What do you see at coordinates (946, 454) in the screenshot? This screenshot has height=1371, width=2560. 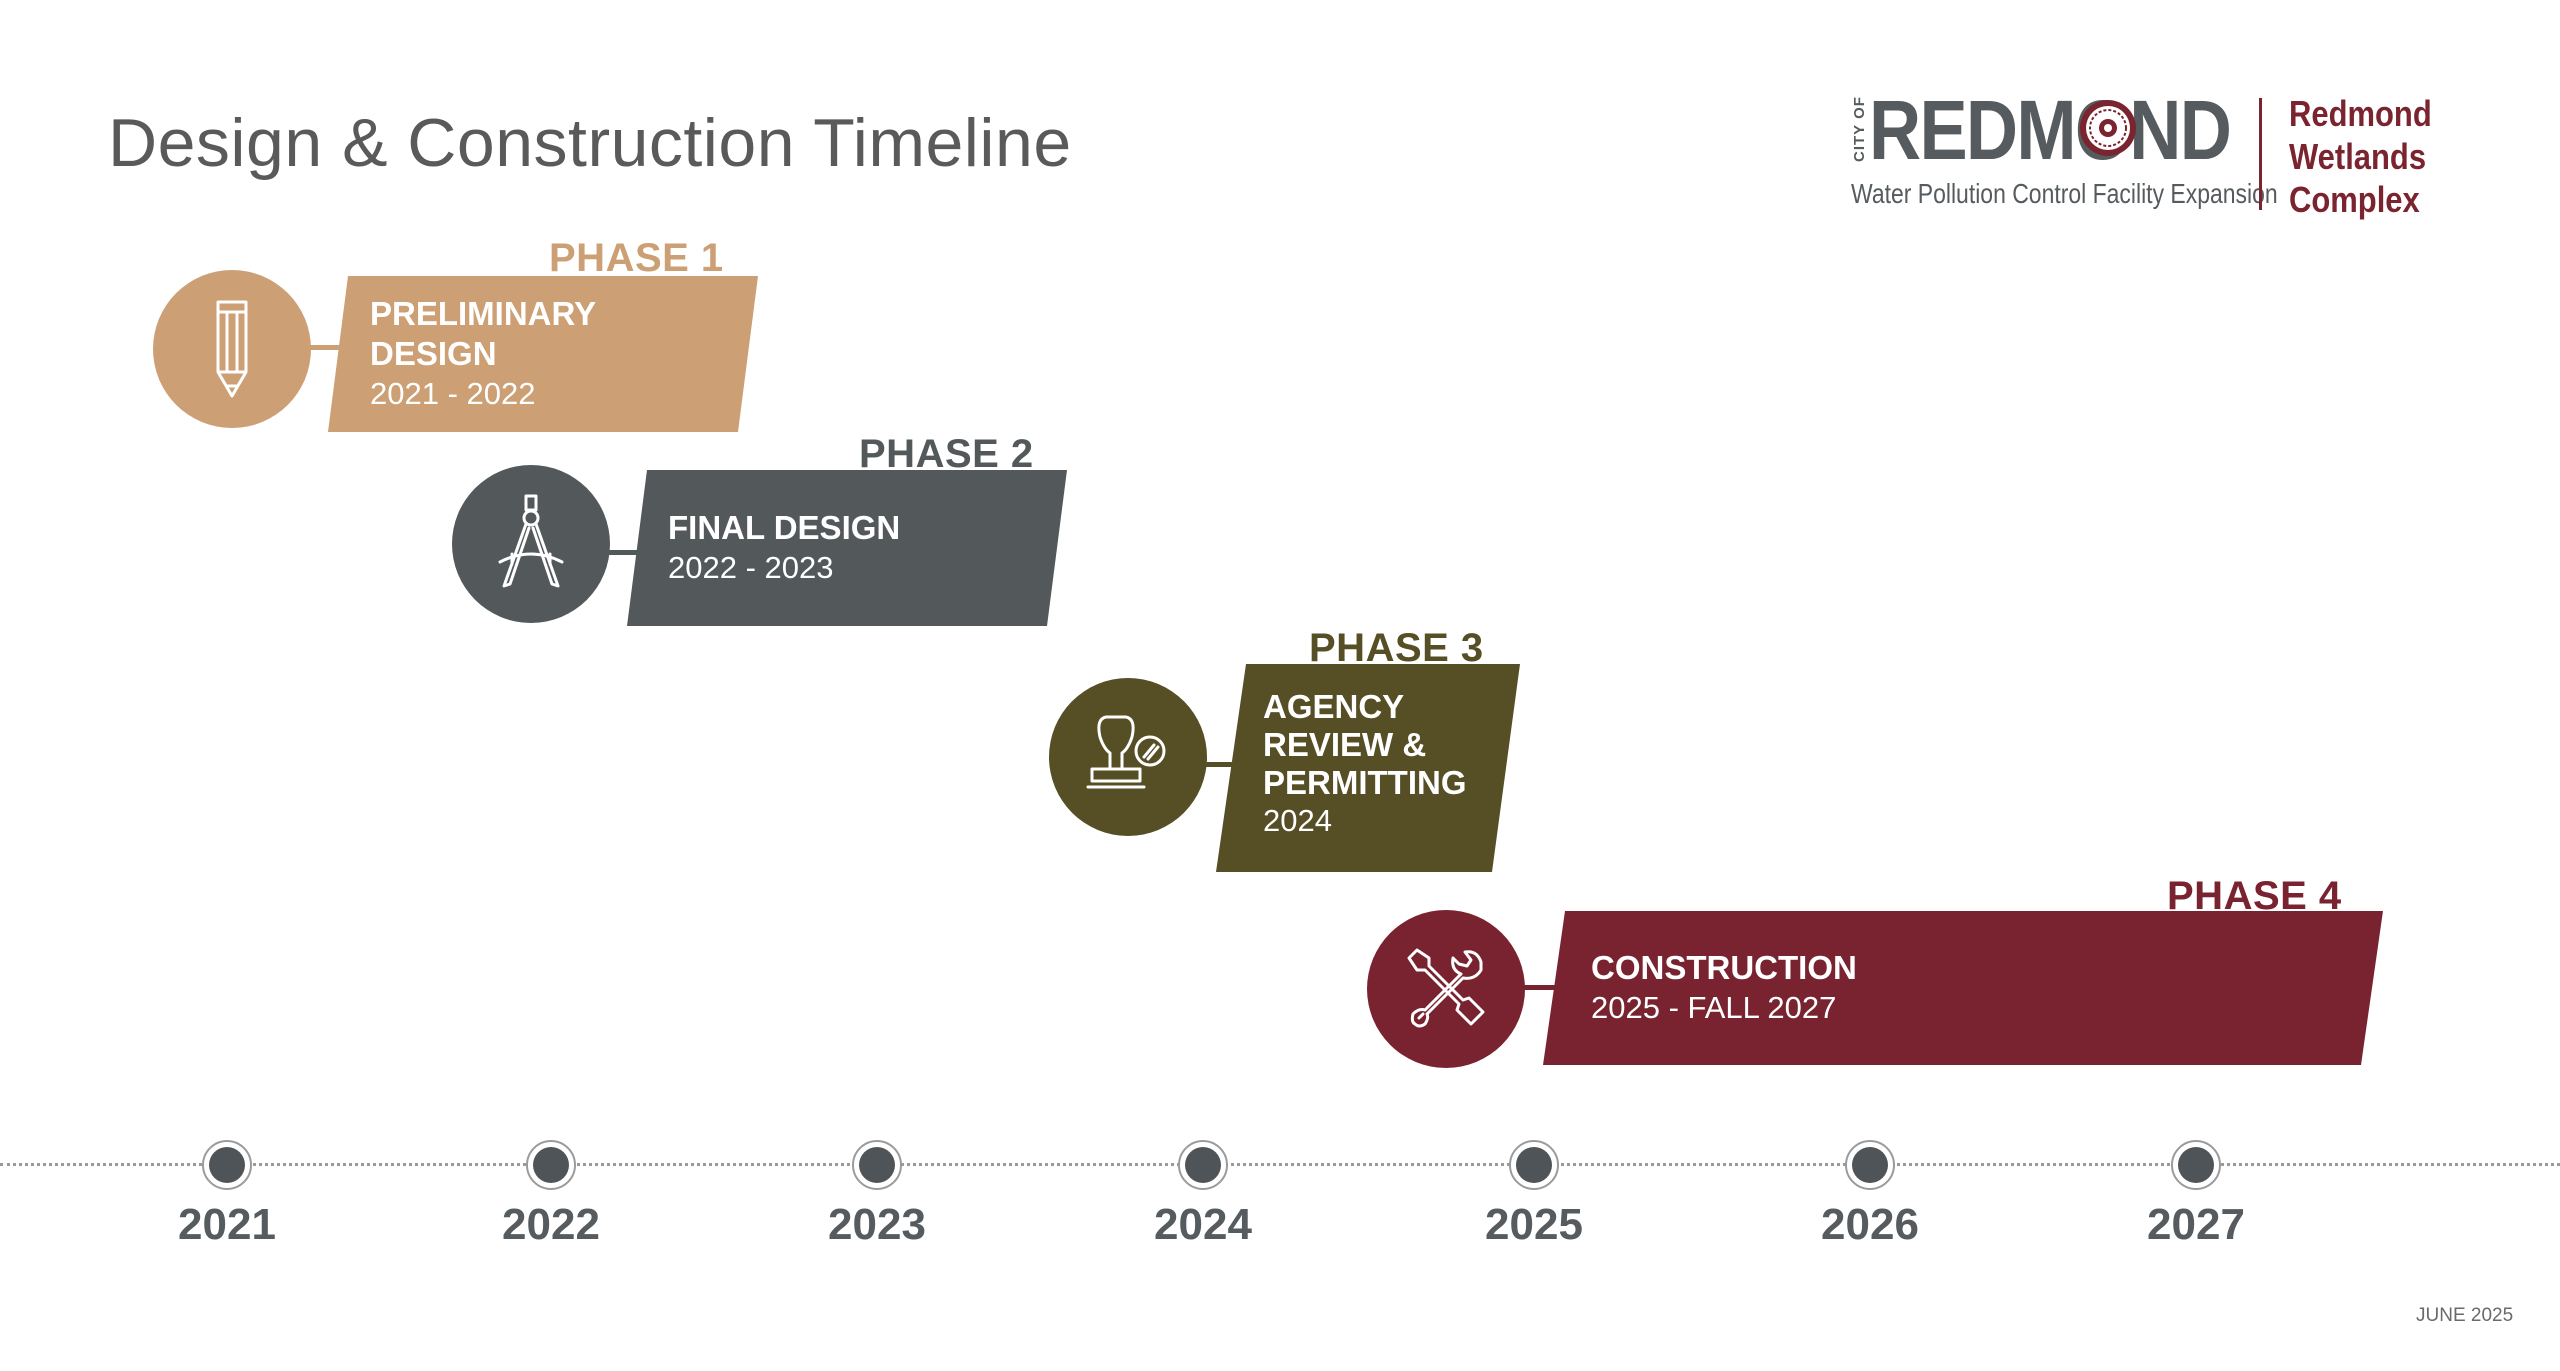 I see `phase-2-label: PHASE 2` at bounding box center [946, 454].